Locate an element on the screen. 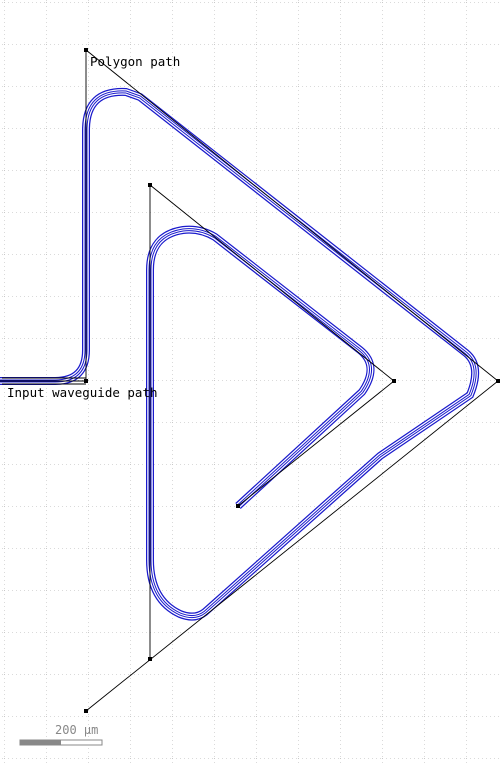  polygon-path-label: Polygon path is located at coordinates (135, 61).